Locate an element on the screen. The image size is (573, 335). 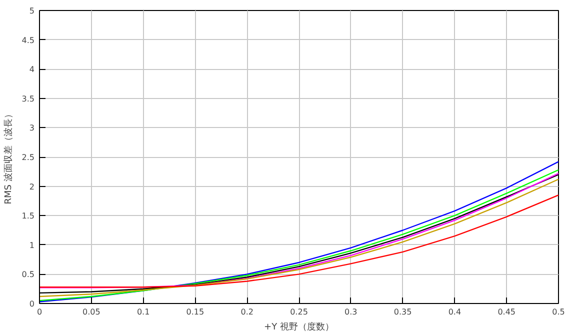
y-tick-label: 2.5 is located at coordinates (28, 157).